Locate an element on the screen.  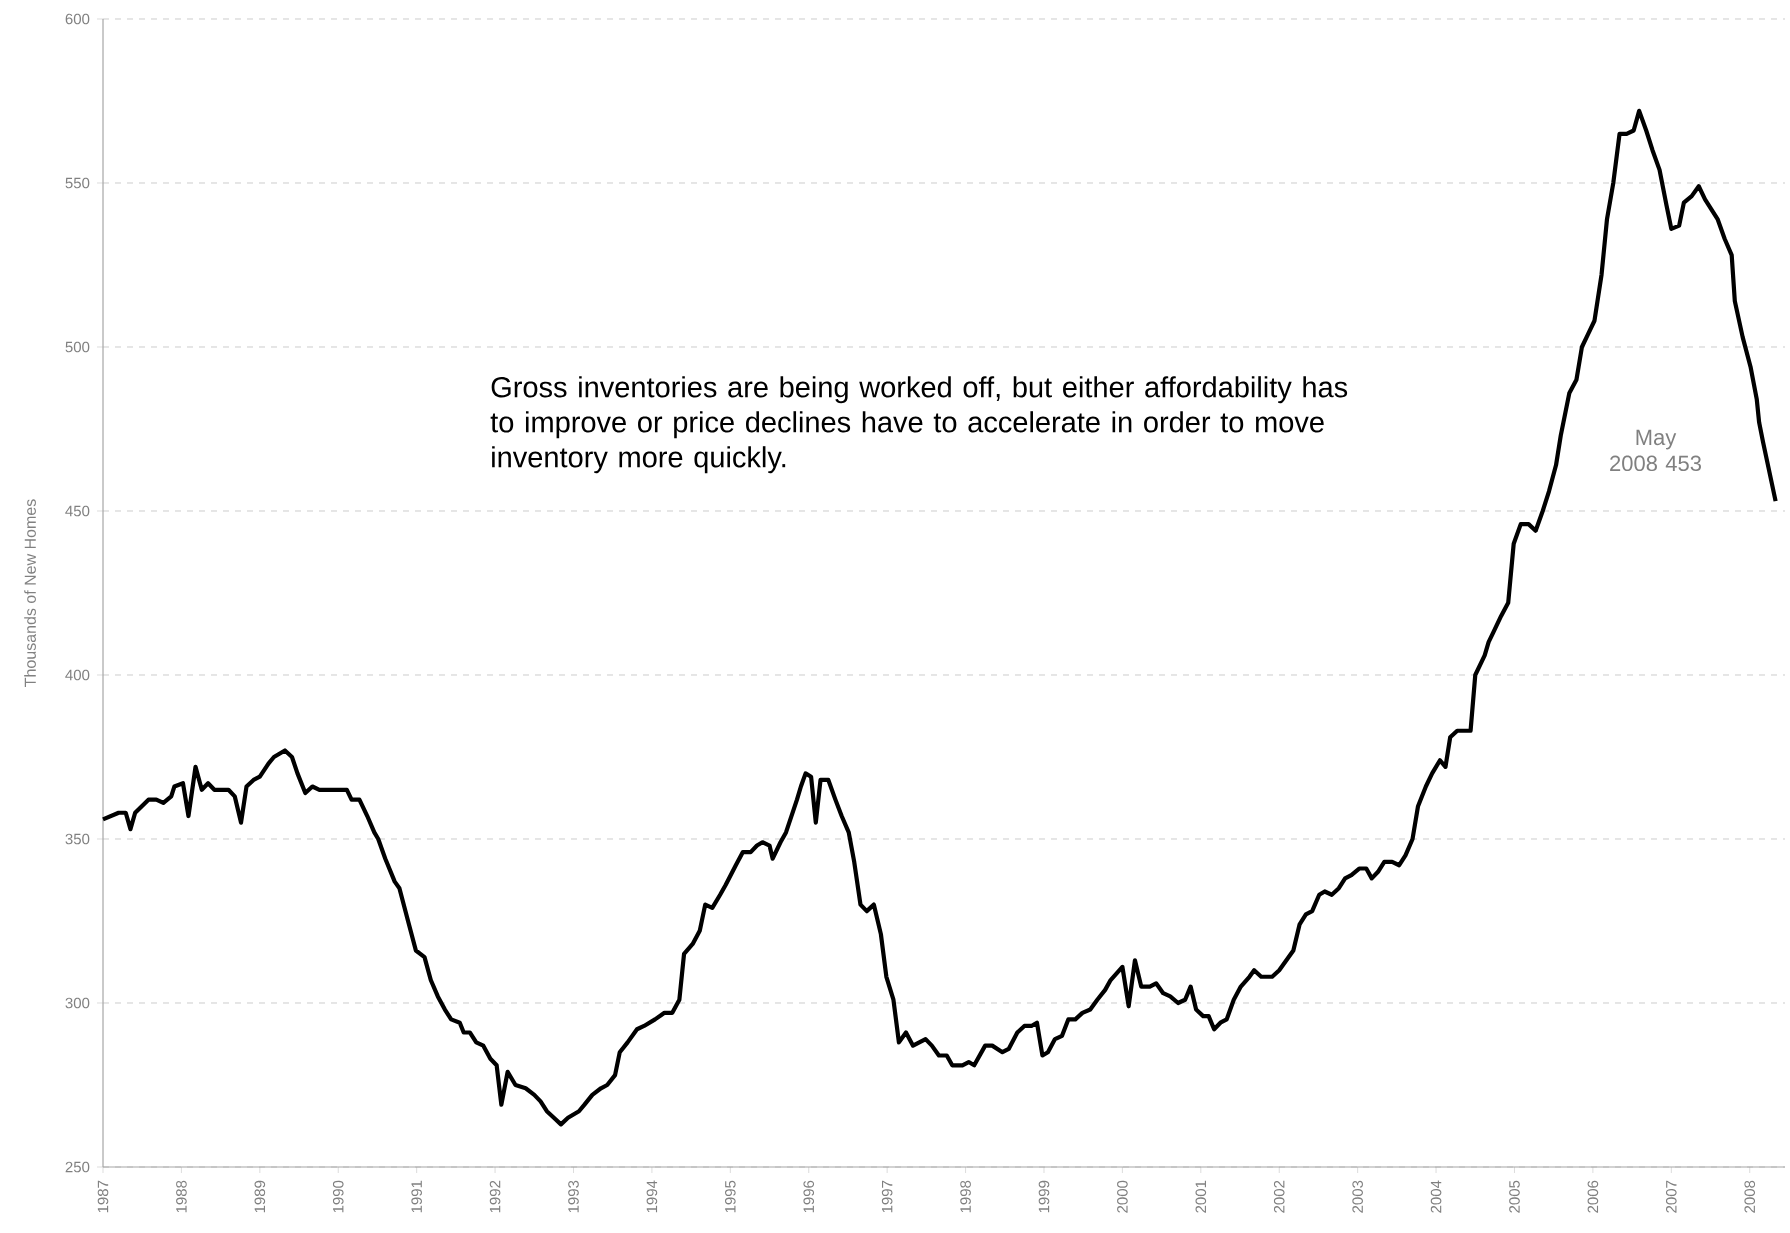
x-tick-label: 1993 is located at coordinates (573, 1196).